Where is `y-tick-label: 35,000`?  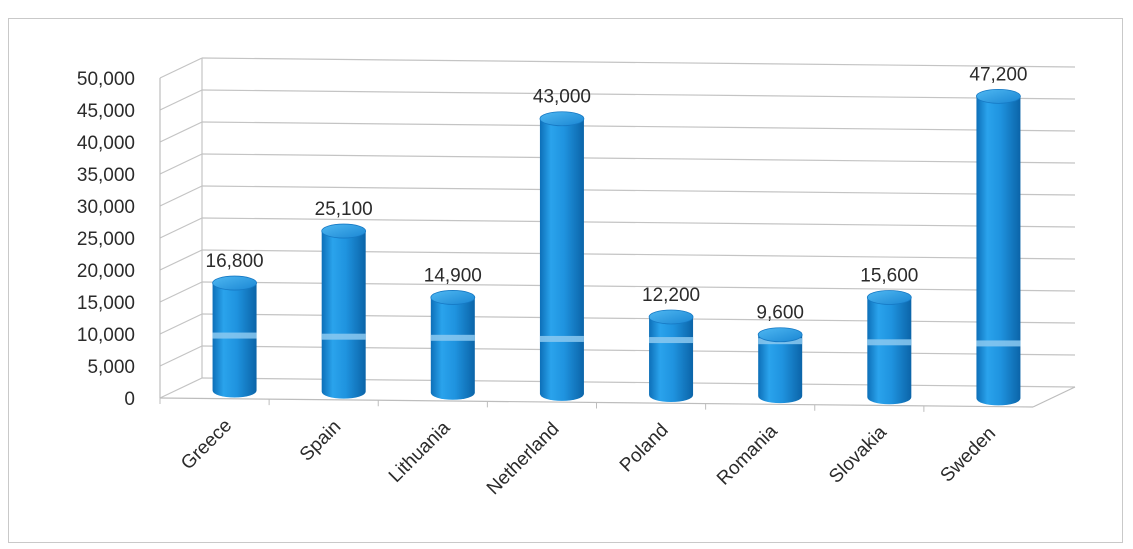 y-tick-label: 35,000 is located at coordinates (106, 175).